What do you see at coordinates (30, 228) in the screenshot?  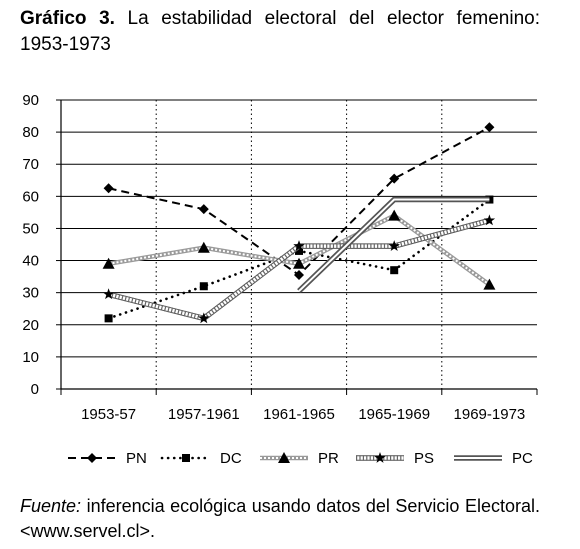 I see `y-tick-label: 50` at bounding box center [30, 228].